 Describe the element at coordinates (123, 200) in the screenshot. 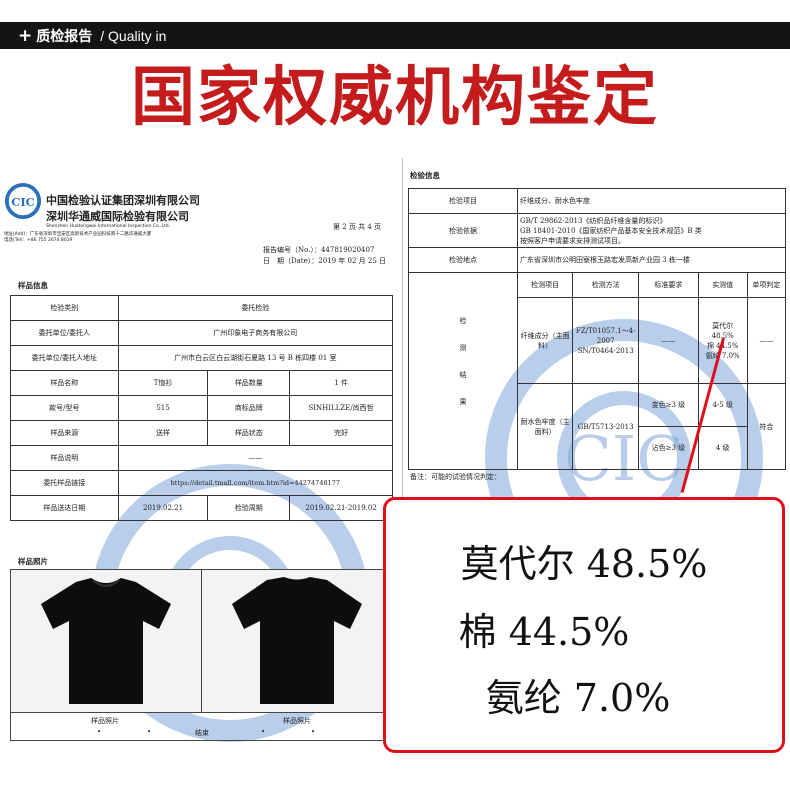

I see `company-name-cn-1: 中国检验认证集团深圳有限公司` at that location.